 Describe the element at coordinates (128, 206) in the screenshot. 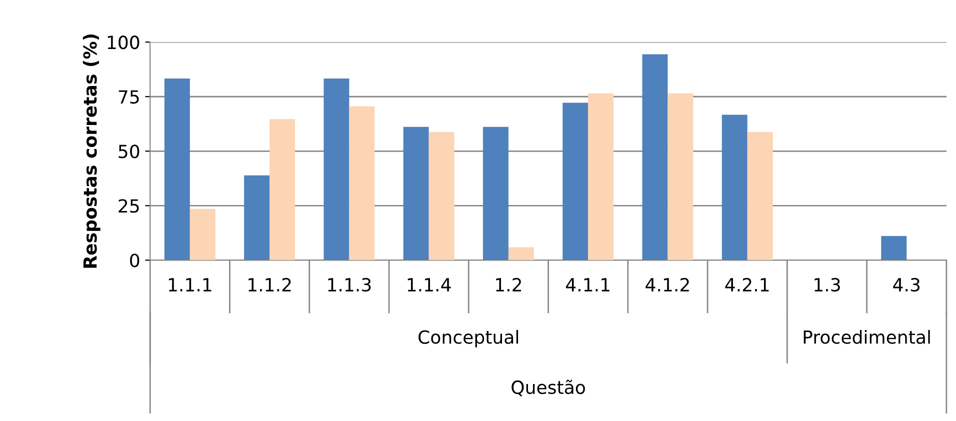

I see `y-tick-label: 25` at that location.